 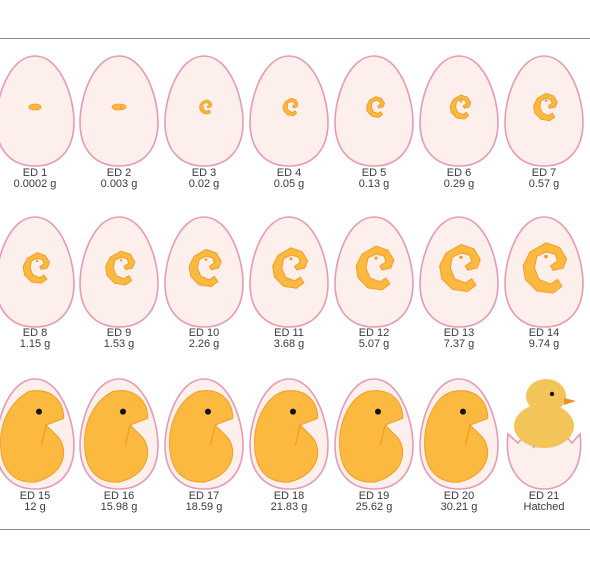 I want to click on stage-label: ED 8 1.15 g, so click(x=38, y=339).